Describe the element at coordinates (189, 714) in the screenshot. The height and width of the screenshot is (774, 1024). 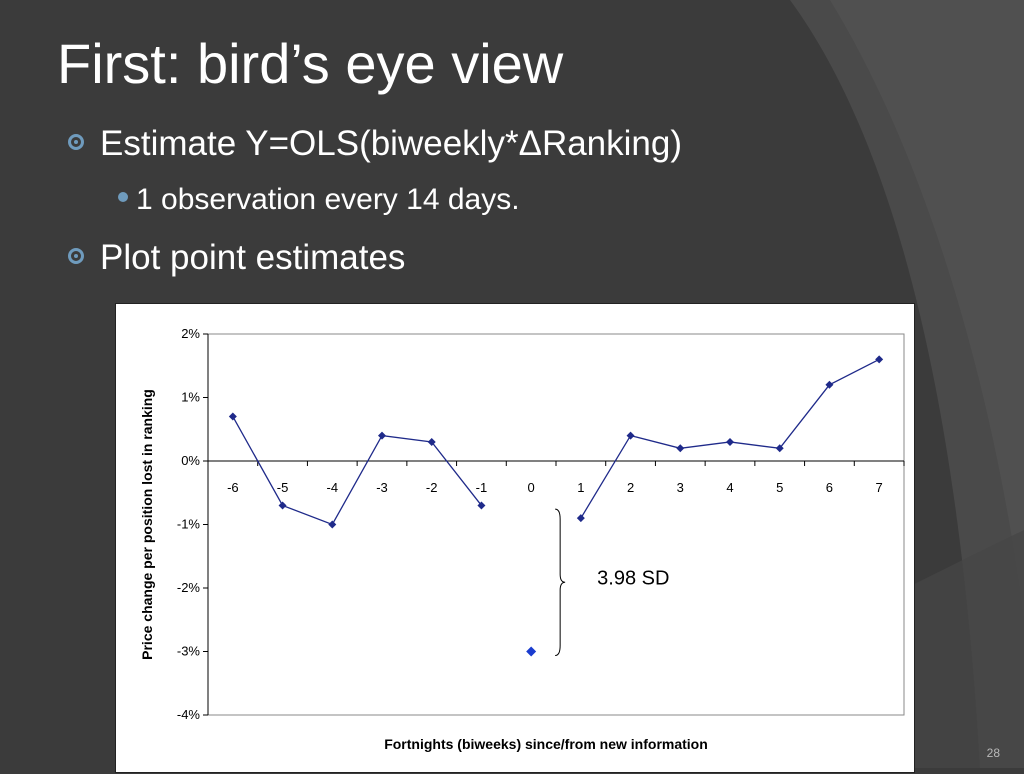
I see `y-tick-label: -4%` at that location.